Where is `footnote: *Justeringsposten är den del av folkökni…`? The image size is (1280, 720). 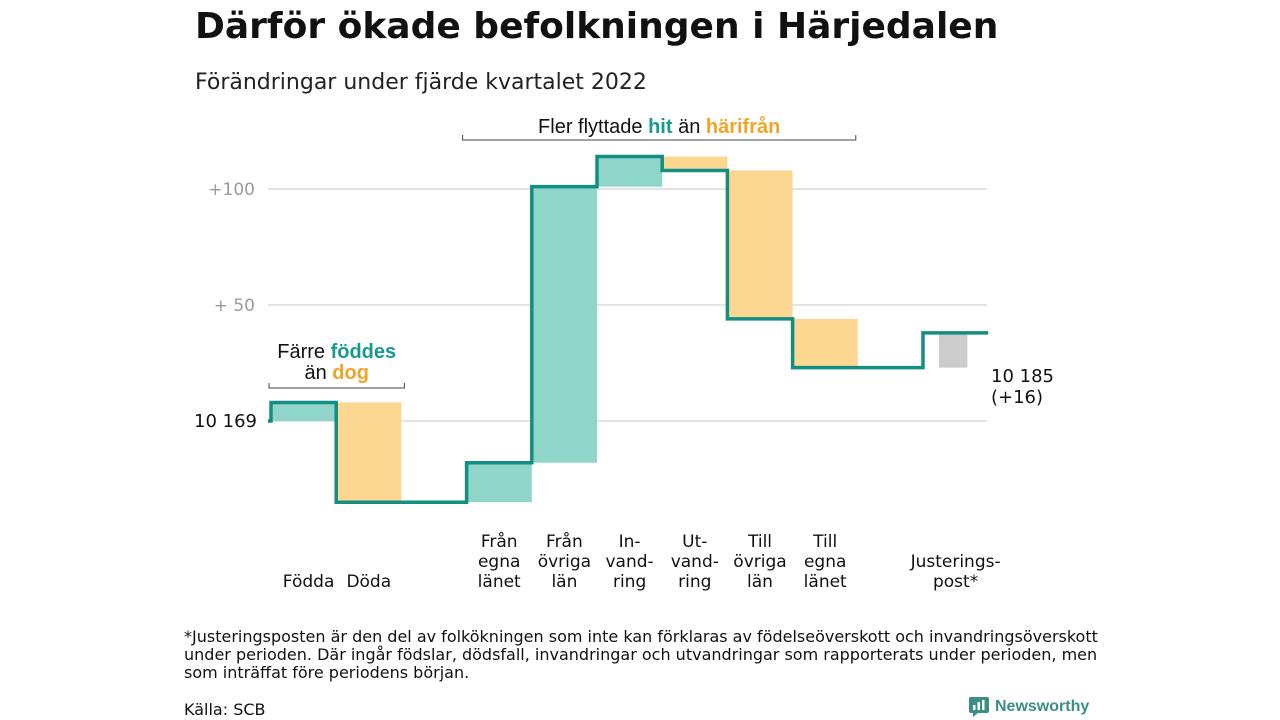
footnote: *Justeringsposten är den del av folkökni… is located at coordinates (641, 654).